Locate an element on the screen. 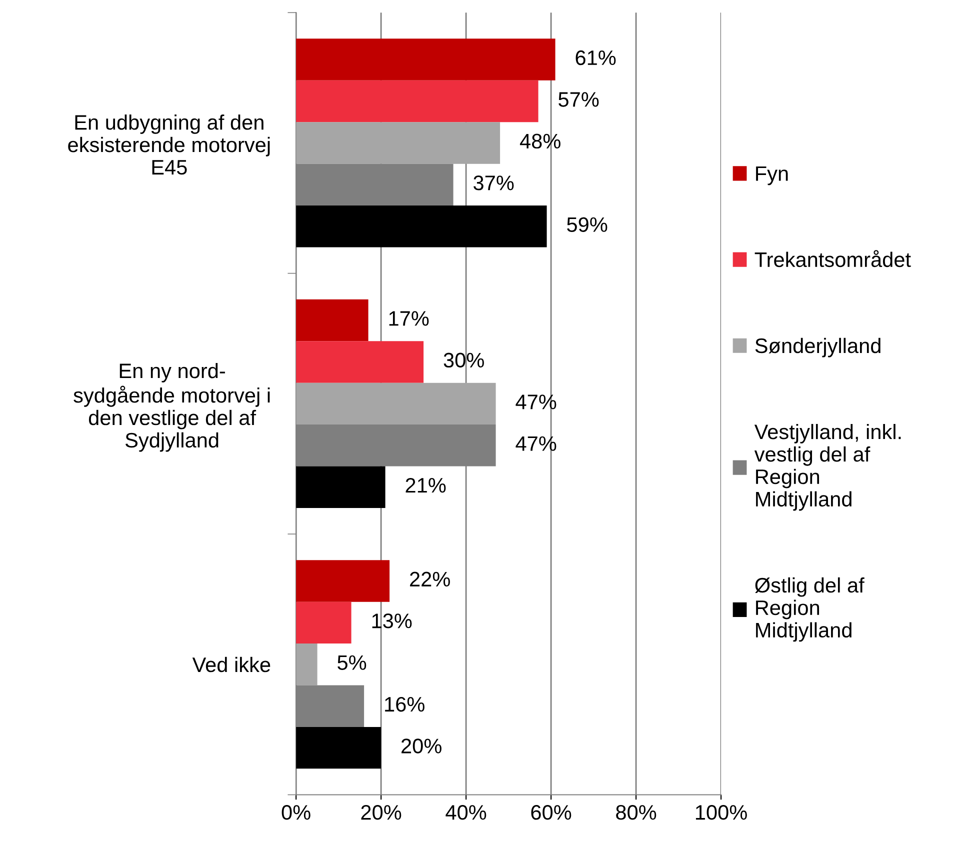  data-label: 20% is located at coordinates (422, 746).